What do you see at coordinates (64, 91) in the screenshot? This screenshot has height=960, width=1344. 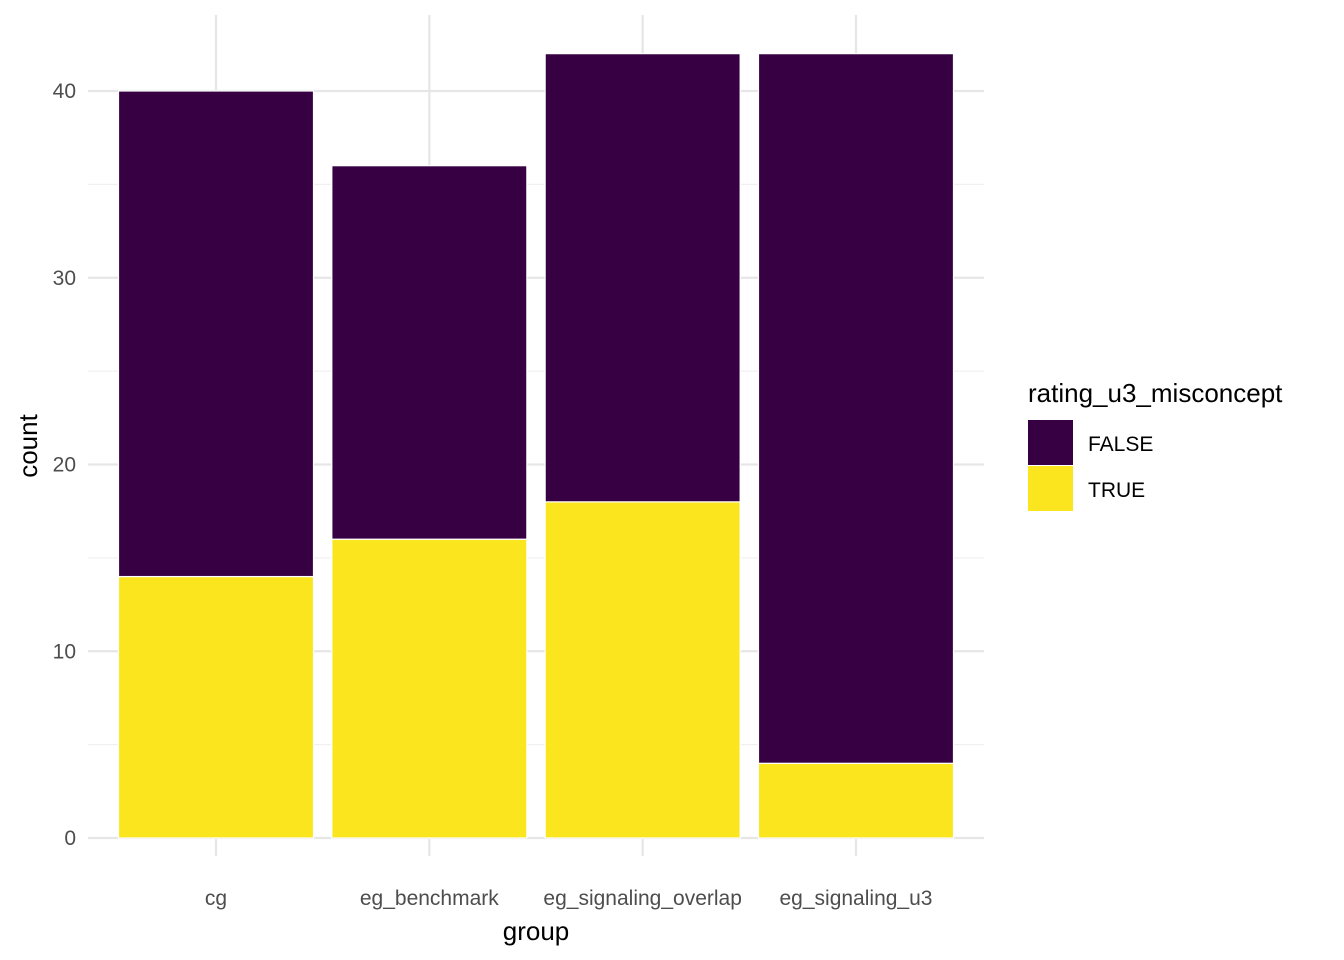 I see `y-tick-label: 40` at bounding box center [64, 91].